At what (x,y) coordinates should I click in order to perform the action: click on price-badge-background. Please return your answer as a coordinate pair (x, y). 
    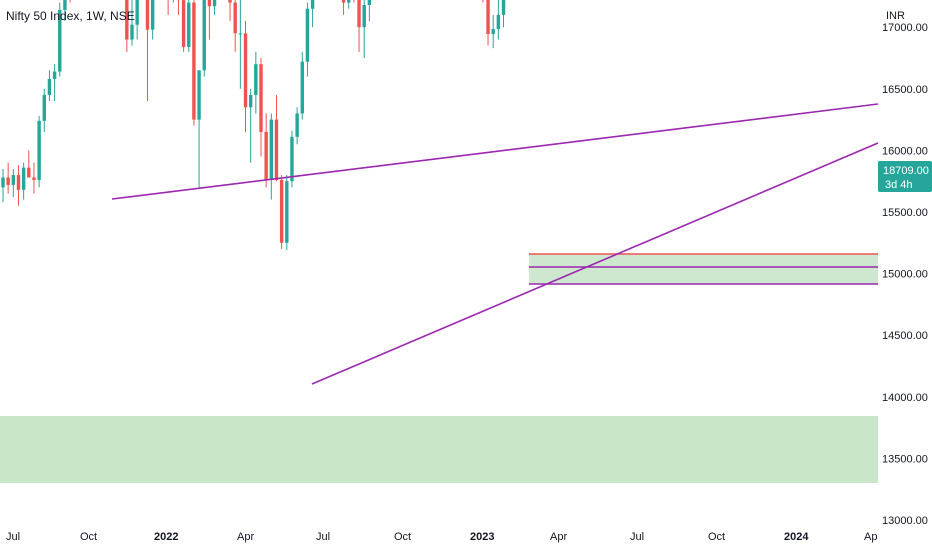
    Looking at the image, I should click on (905, 176).